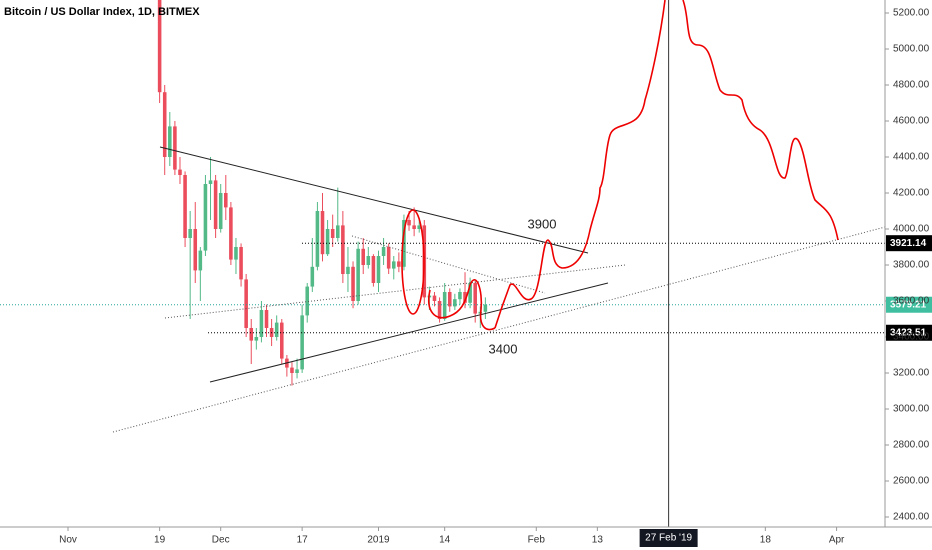 This screenshot has width=932, height=550. What do you see at coordinates (911, 481) in the screenshot?
I see `y-tick-label: 2600.00` at bounding box center [911, 481].